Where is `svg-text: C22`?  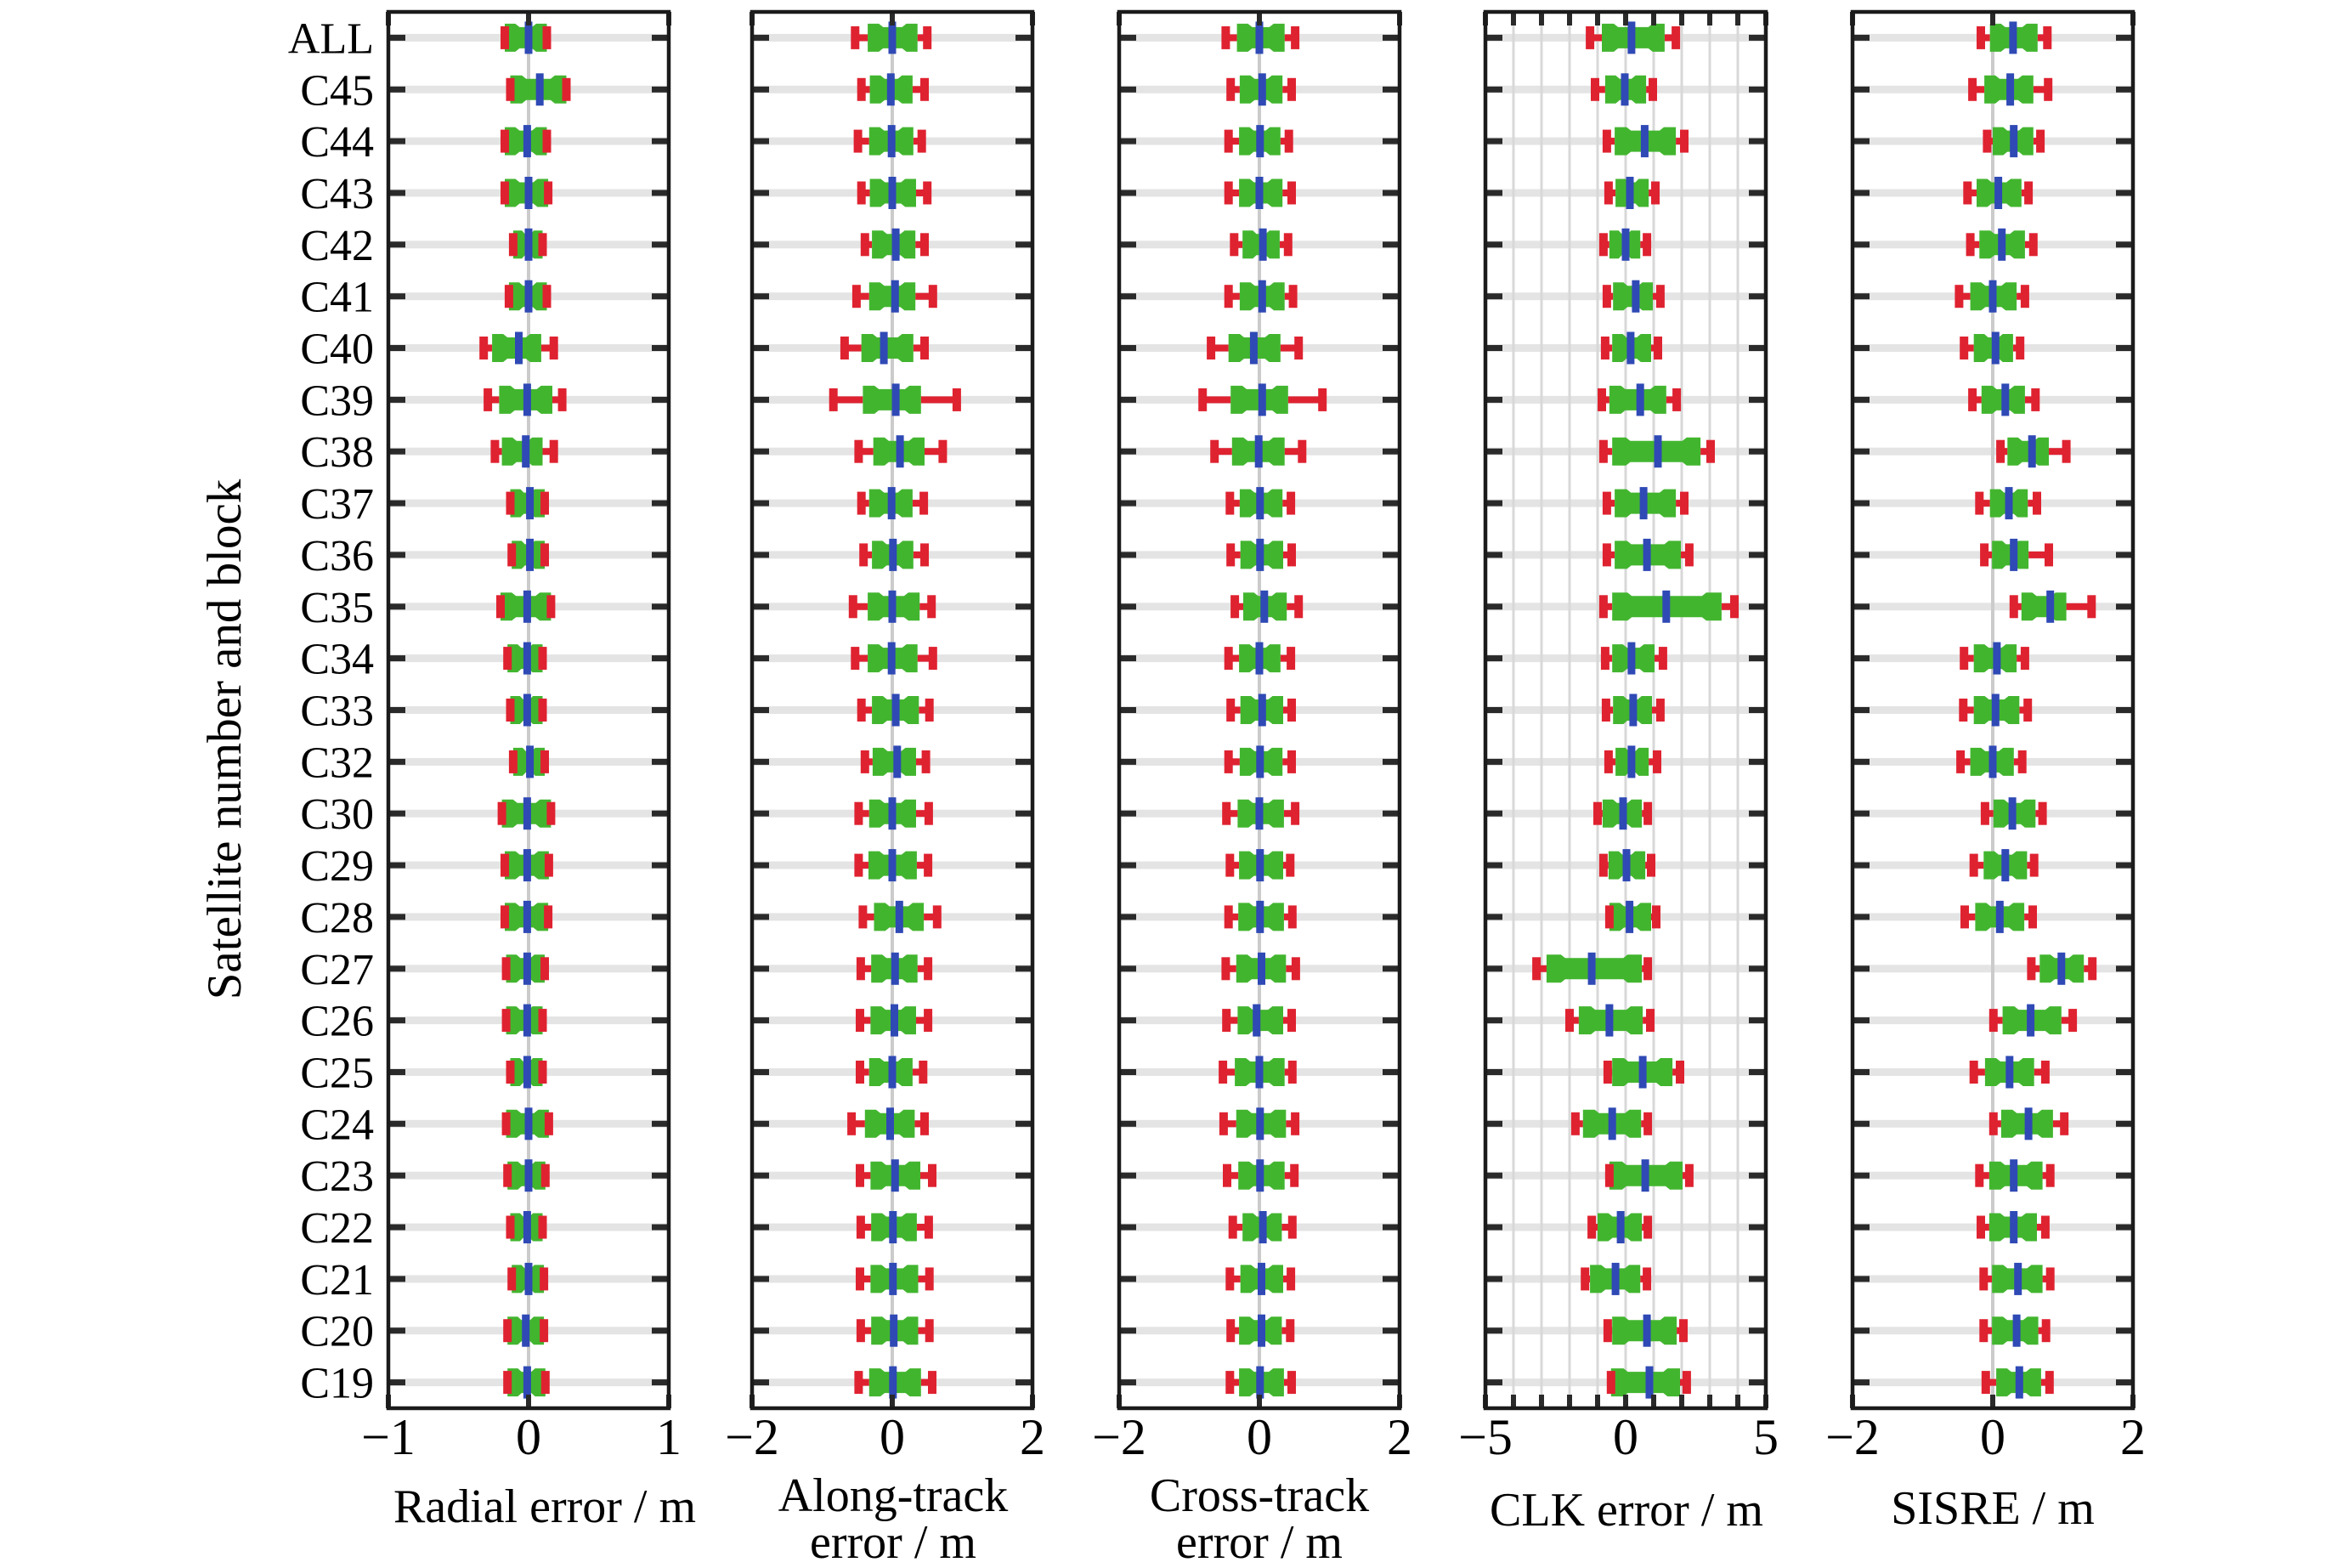 svg-text: C22 is located at coordinates (337, 1229).